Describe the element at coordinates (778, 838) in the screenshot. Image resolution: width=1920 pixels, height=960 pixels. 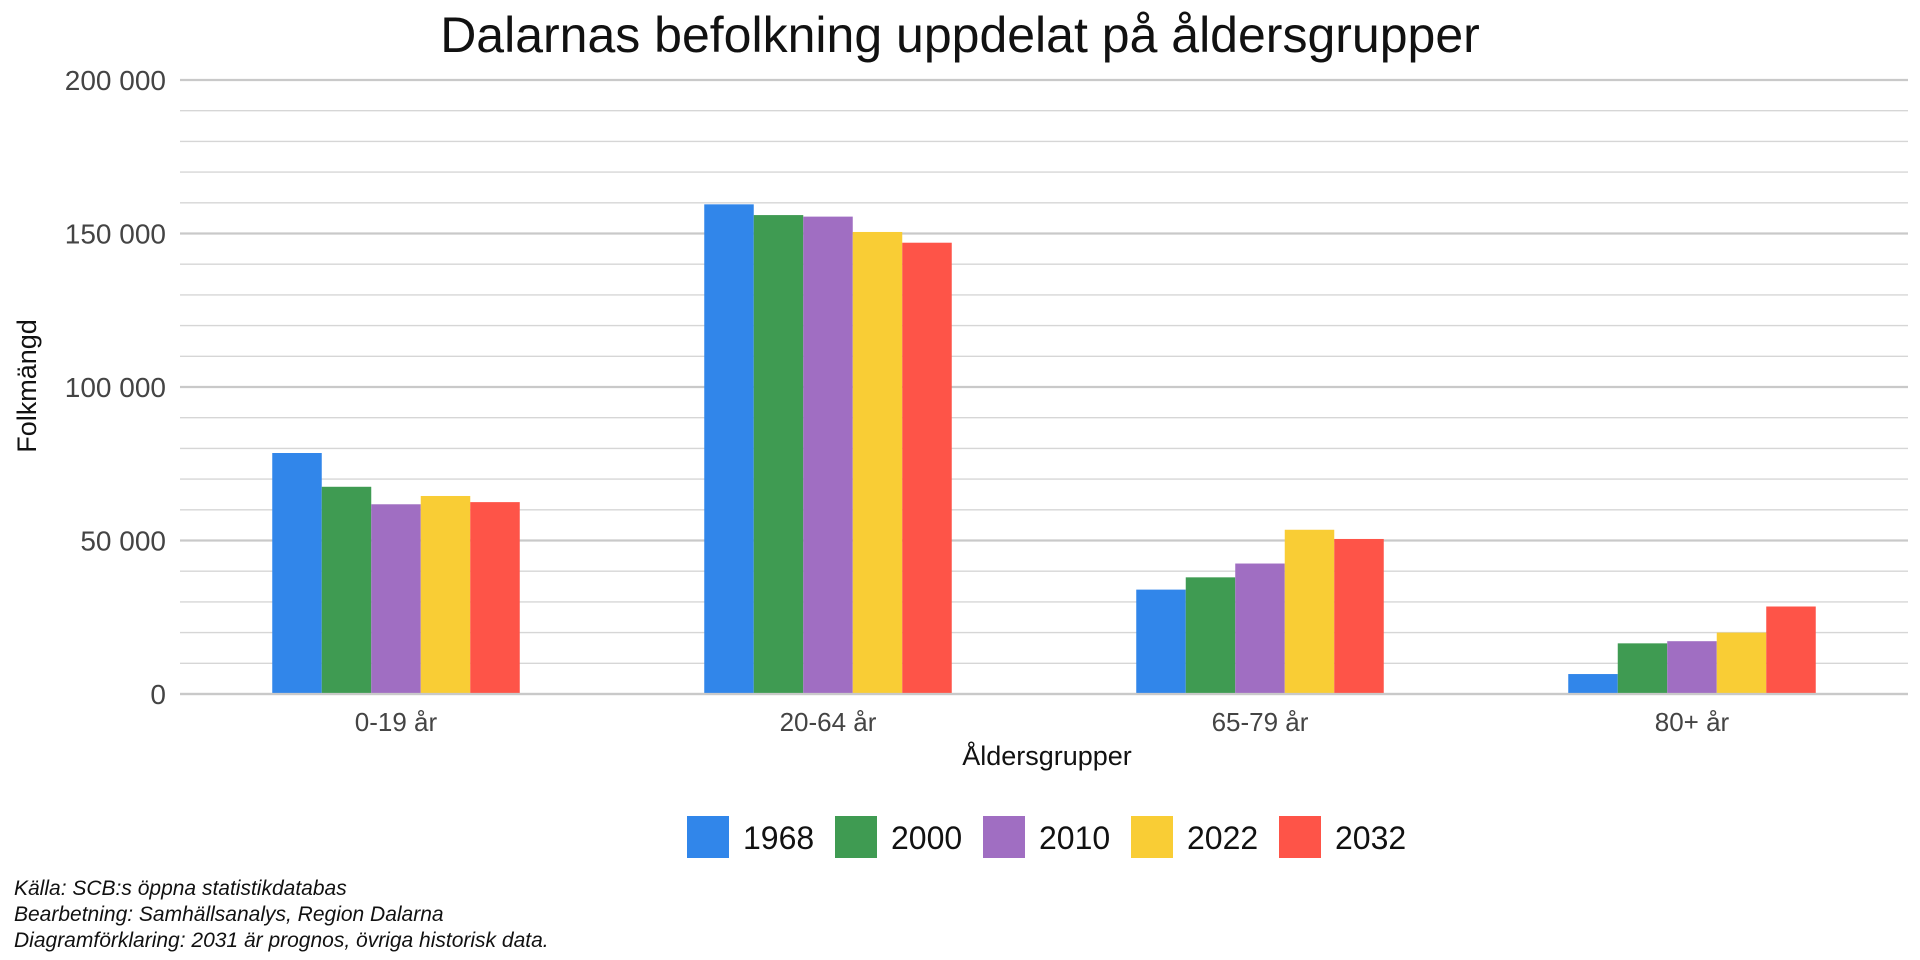
I see `legend-label-1968: 1968` at that location.